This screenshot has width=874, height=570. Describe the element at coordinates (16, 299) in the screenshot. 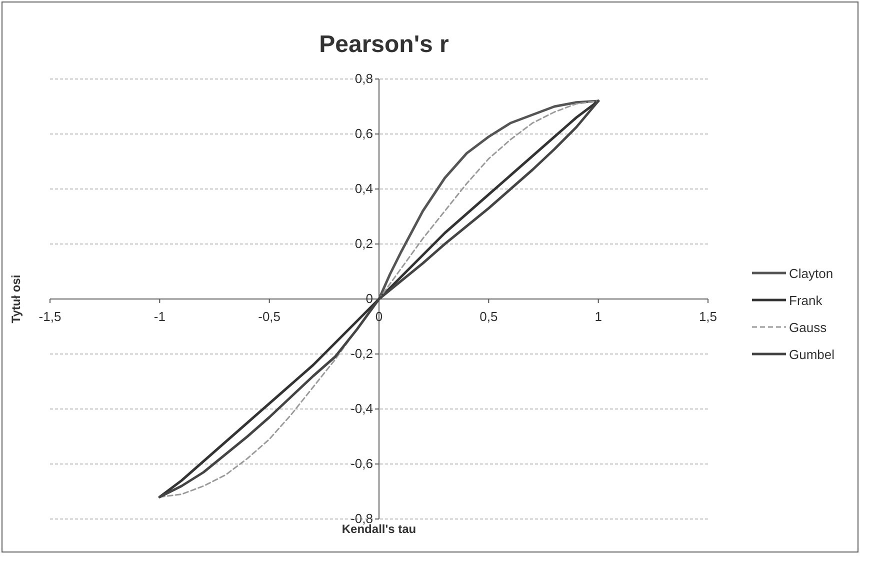

I see `y-axis-title: Tytuł osi` at that location.